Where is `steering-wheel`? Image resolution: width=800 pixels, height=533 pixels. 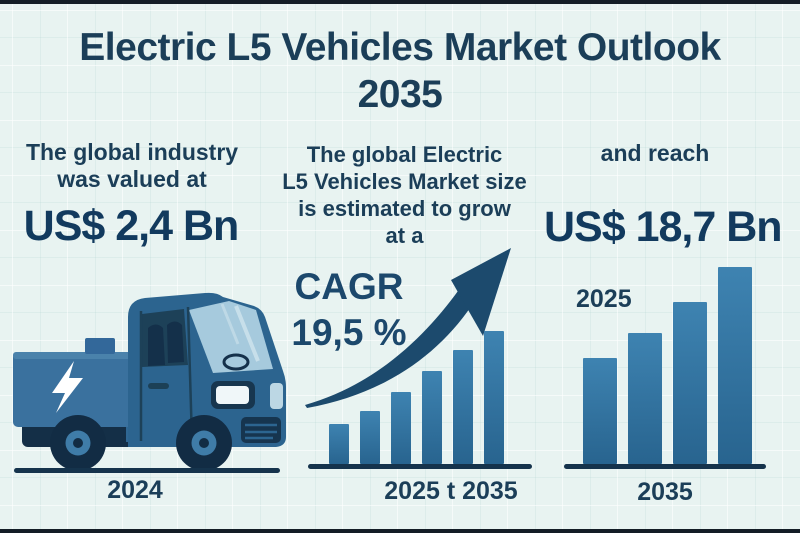
steering-wheel is located at coordinates (236, 362).